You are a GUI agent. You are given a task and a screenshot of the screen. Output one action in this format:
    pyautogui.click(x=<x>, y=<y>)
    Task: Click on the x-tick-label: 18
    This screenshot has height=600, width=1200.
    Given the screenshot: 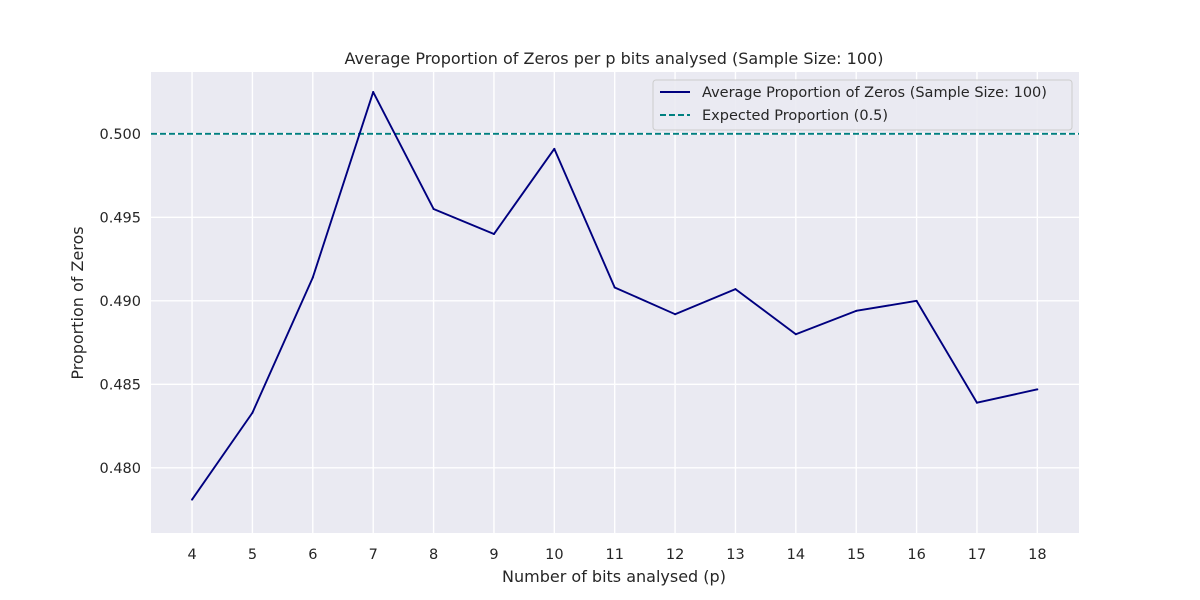 What is the action you would take?
    pyautogui.click(x=1037, y=555)
    